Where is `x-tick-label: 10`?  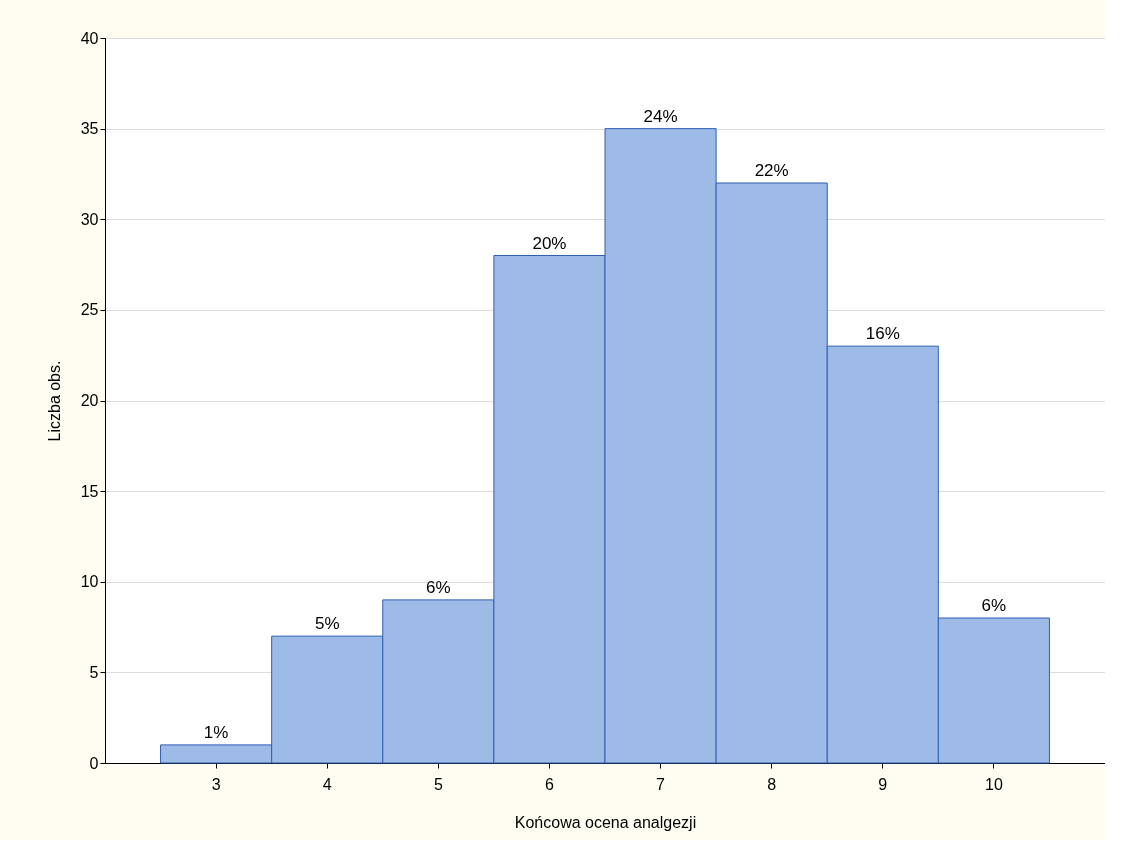 x-tick-label: 10 is located at coordinates (993, 784).